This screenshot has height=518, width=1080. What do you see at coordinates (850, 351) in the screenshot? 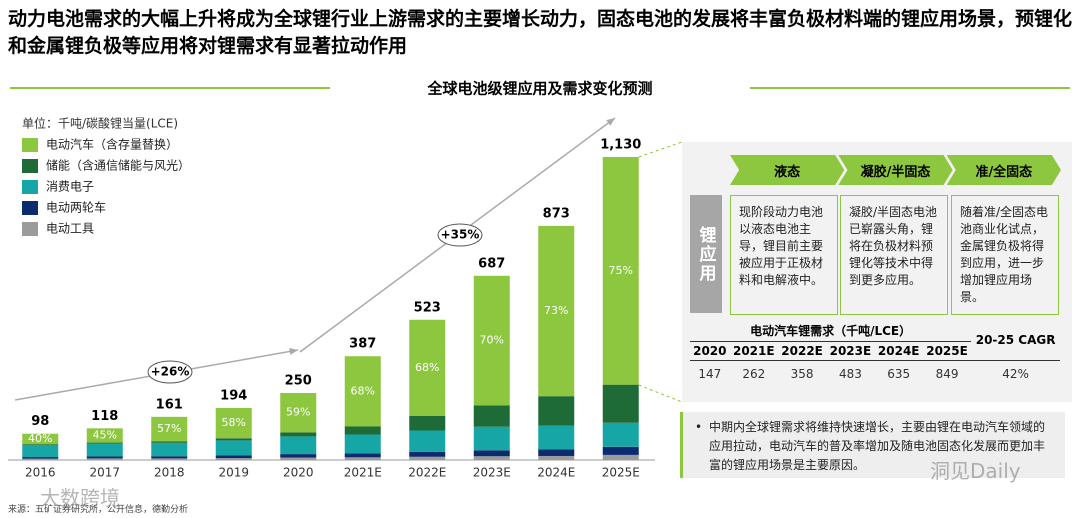
I see `table-header: 2023E` at bounding box center [850, 351].